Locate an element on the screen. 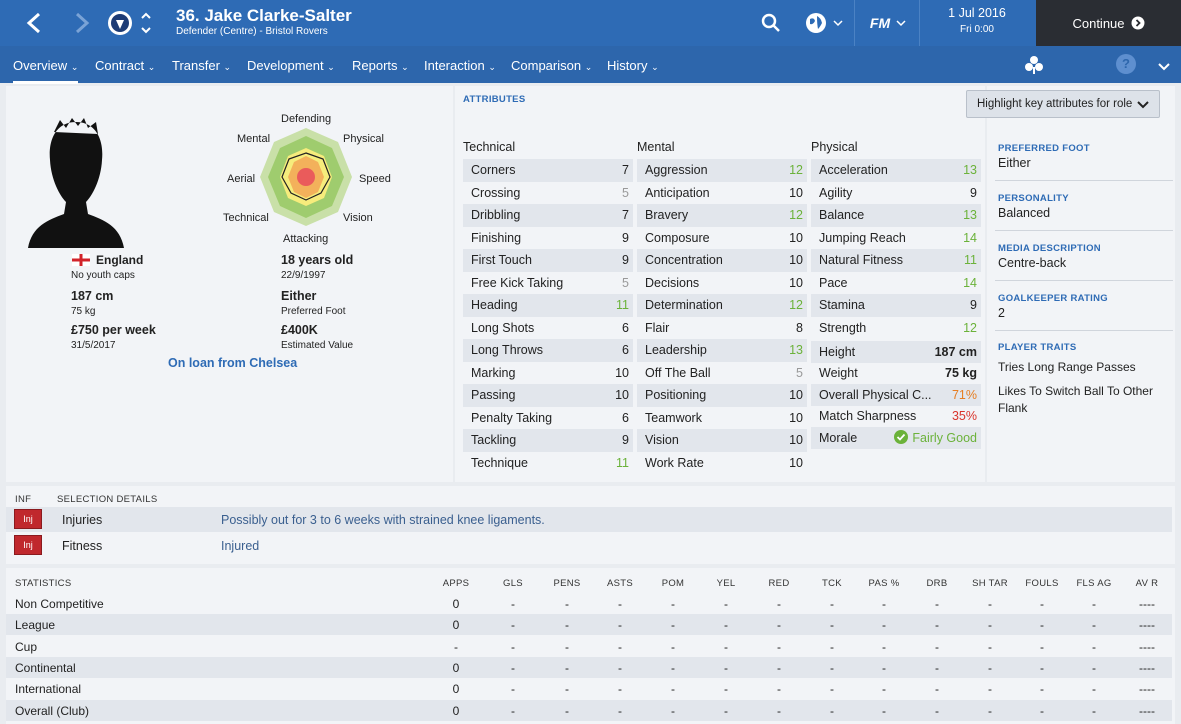  club-crest-icon is located at coordinates (120, 23).